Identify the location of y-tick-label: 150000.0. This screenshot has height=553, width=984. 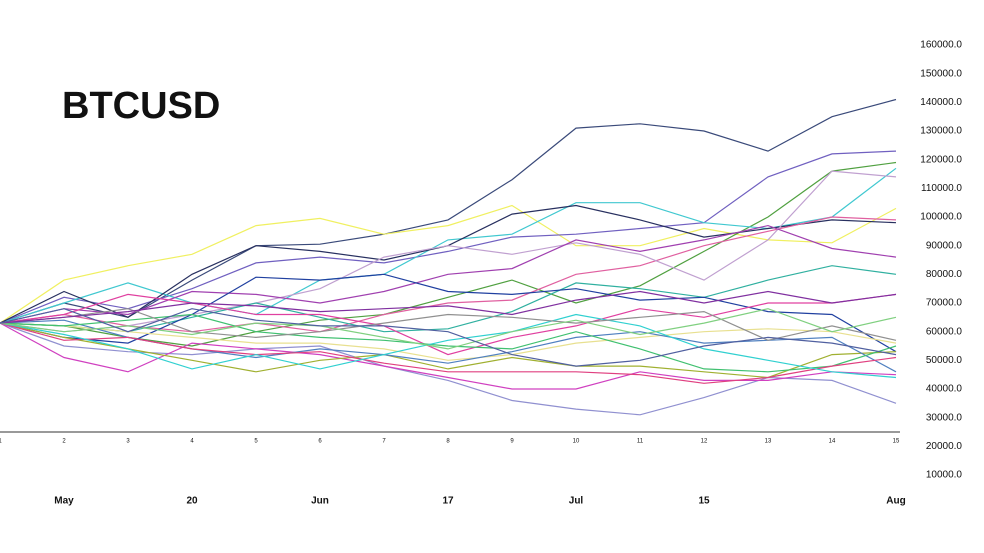
(941, 73).